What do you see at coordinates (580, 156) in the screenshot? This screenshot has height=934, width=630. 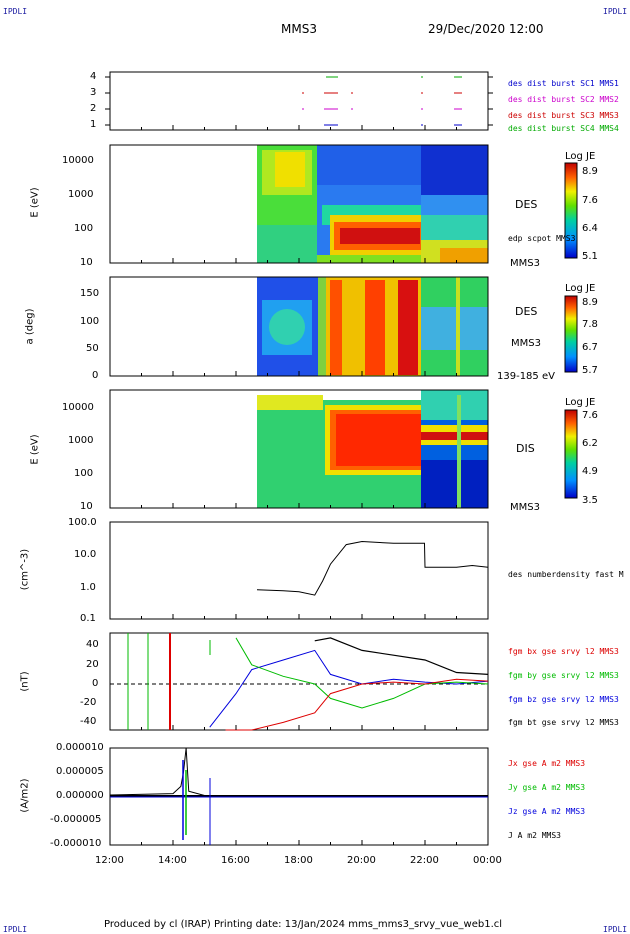 I see `des-energy-cb-title: Log JE` at bounding box center [580, 156].